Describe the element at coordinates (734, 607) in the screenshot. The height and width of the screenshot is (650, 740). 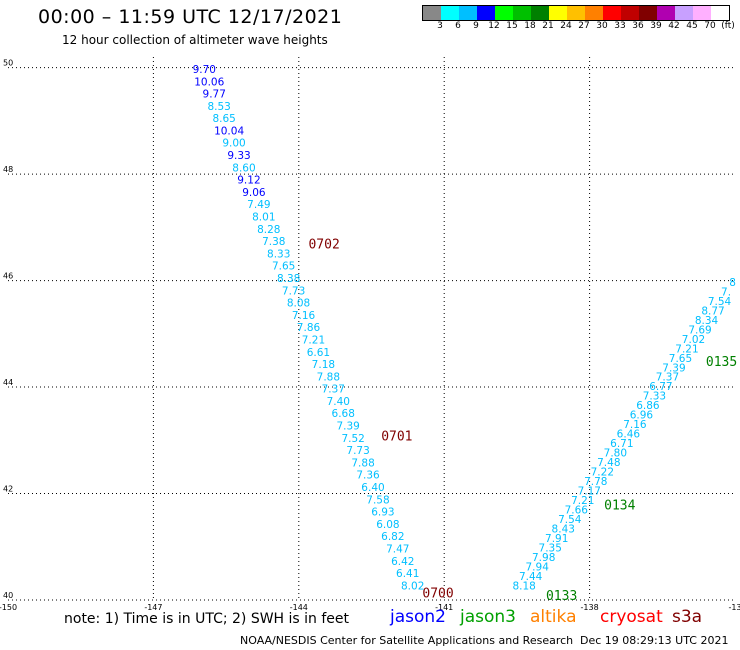
I see `longitude-tick-label: -13` at that location.